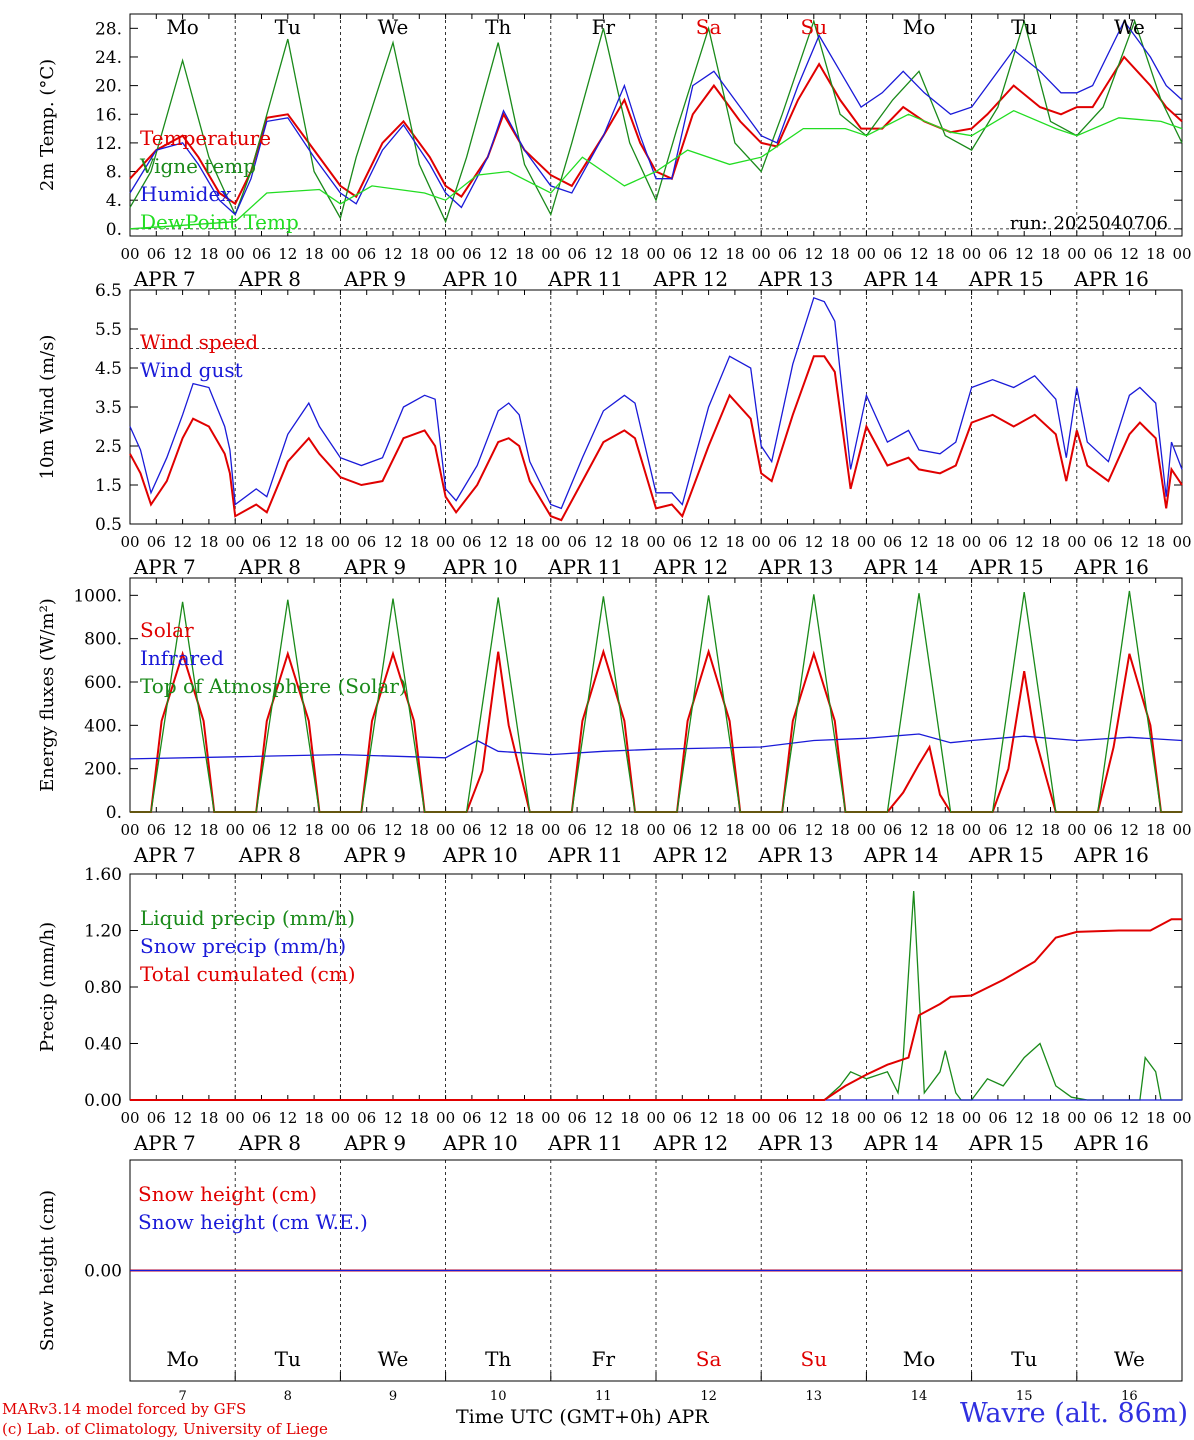 This screenshot has width=1194, height=1440. What do you see at coordinates (1129, 1396) in the screenshot?
I see `day-number-label: 16` at bounding box center [1129, 1396].